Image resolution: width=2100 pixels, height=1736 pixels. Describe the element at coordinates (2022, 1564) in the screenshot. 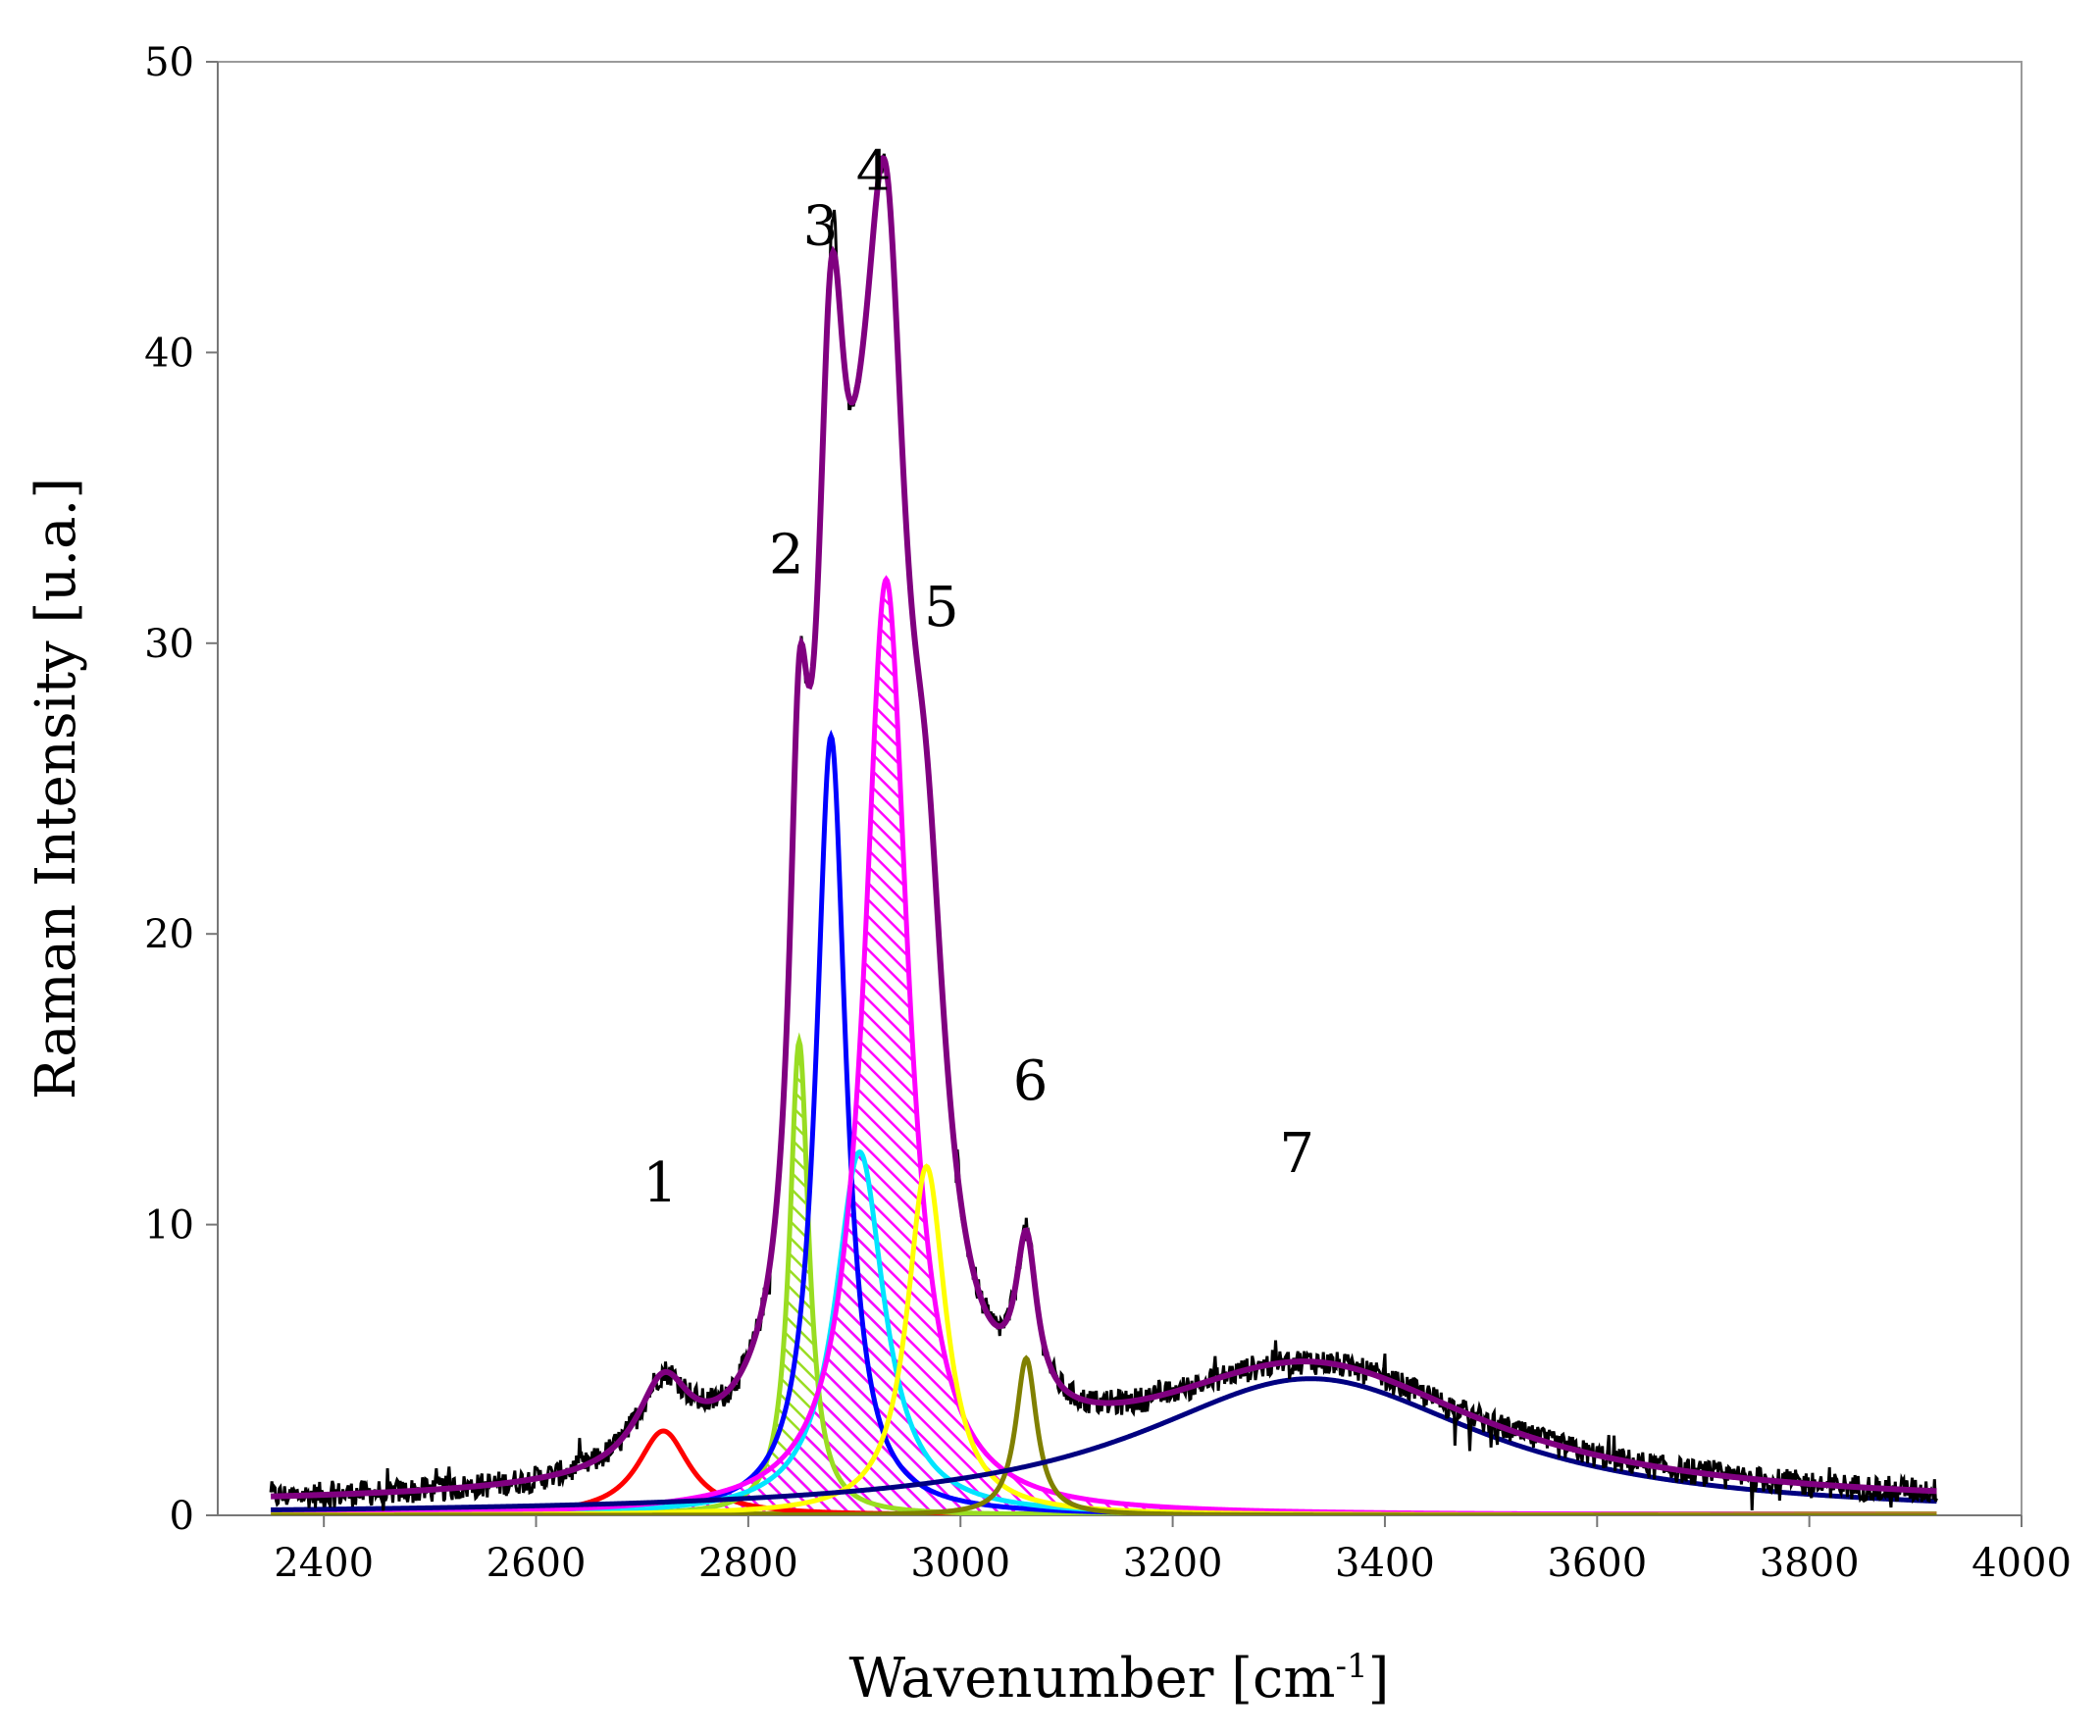

I see `x-tick-label: 4000` at that location.